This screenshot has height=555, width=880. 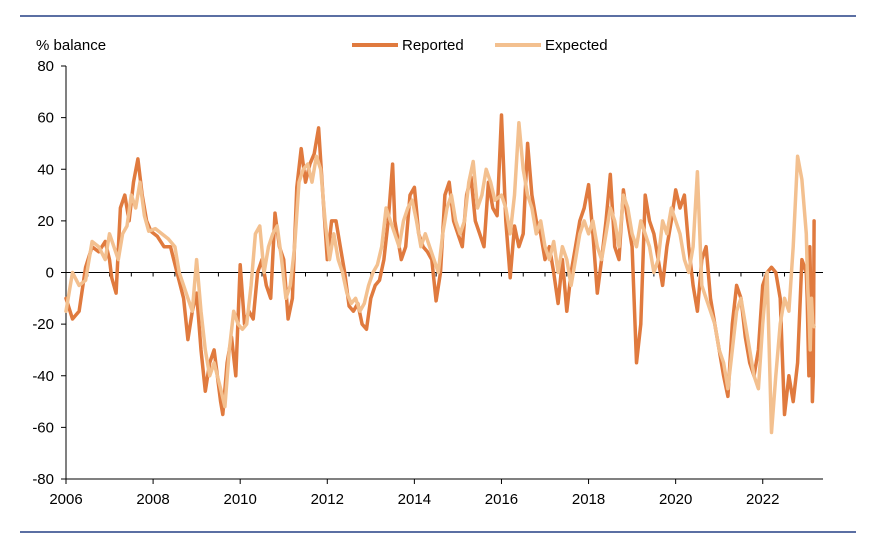 I want to click on y-tick-label: 0, so click(x=50, y=273).